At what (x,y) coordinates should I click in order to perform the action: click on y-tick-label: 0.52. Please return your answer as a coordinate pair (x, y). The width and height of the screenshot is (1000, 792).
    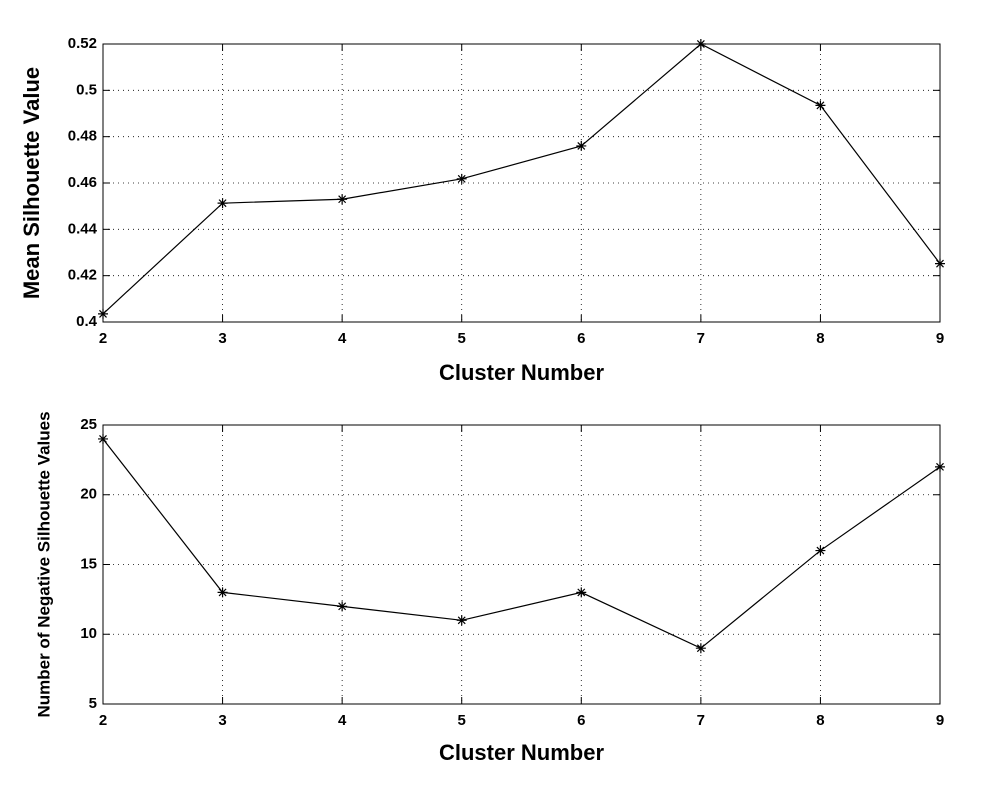
    Looking at the image, I should click on (82, 43).